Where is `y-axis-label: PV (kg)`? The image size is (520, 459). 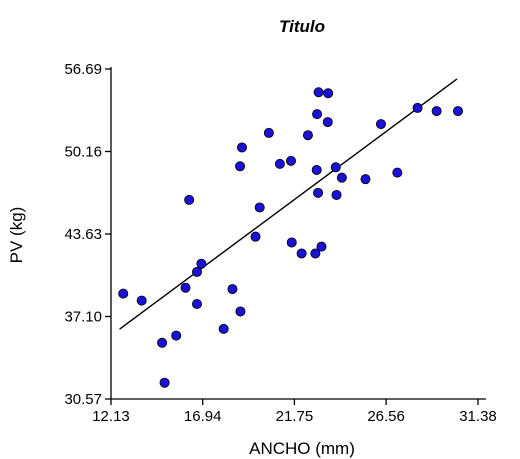 y-axis-label: PV (kg) is located at coordinates (16, 235).